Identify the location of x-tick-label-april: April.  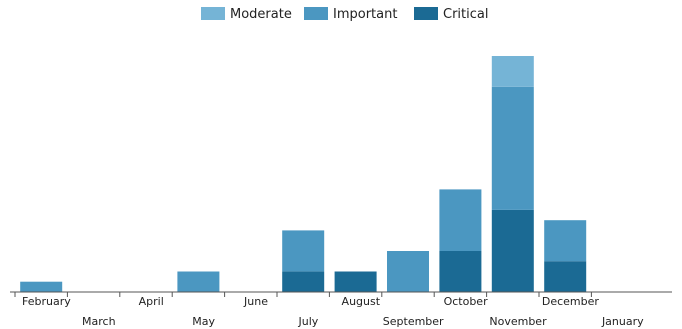
(151, 301).